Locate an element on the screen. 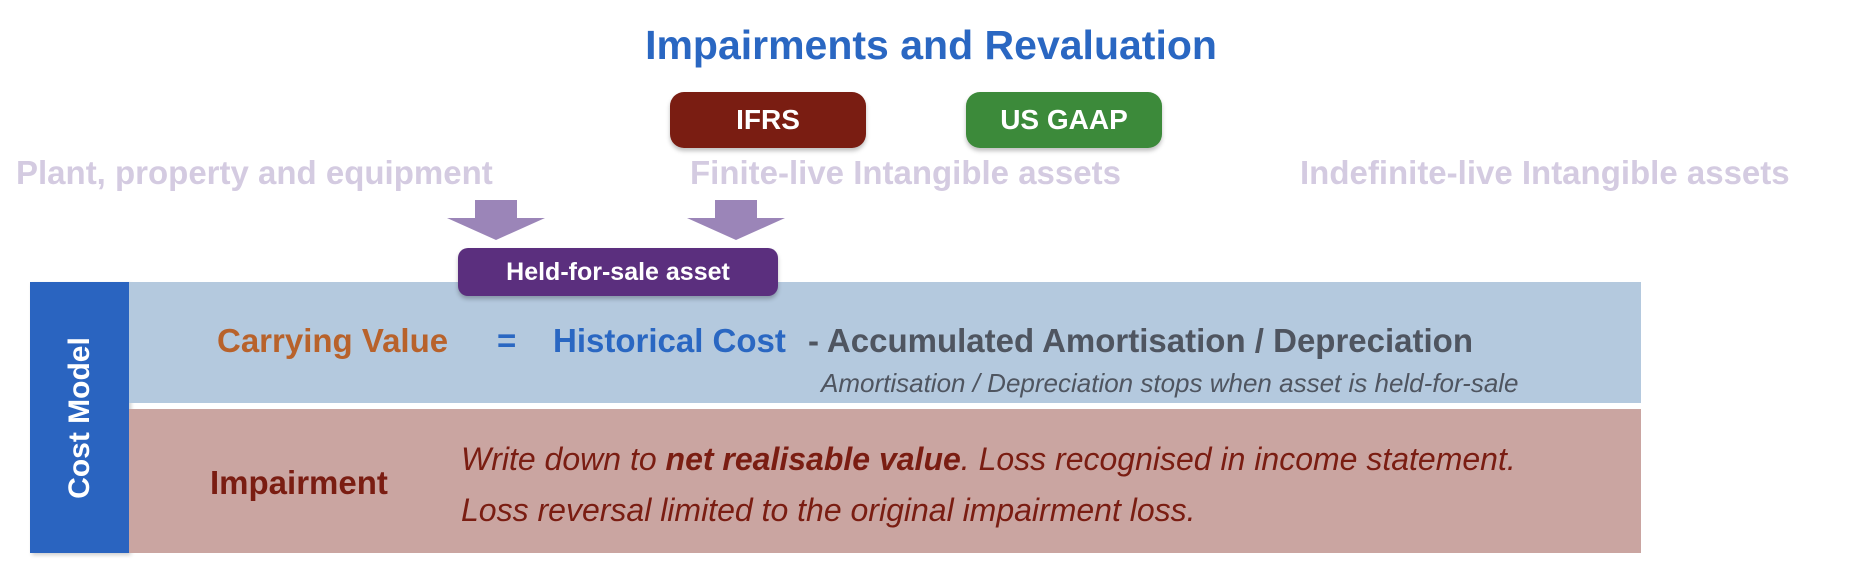  cost-model-bar: Cost Model is located at coordinates (79, 417).